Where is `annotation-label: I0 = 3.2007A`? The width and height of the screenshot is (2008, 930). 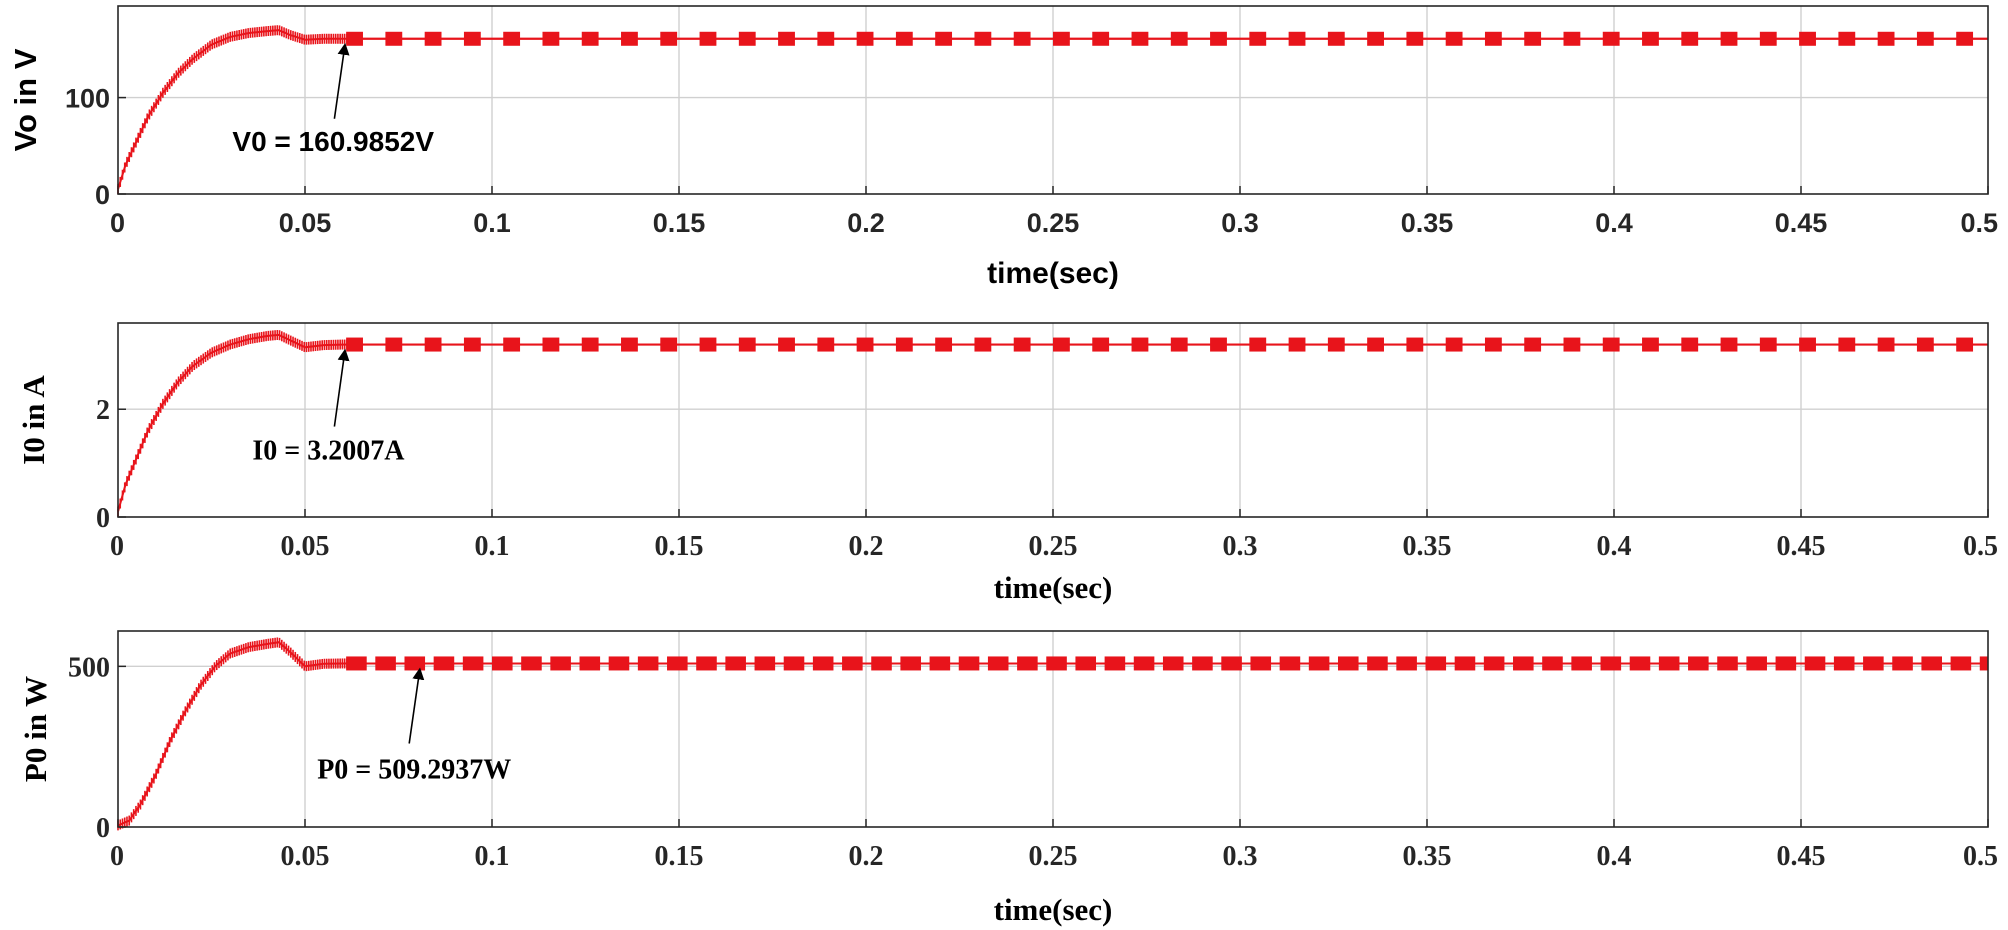
annotation-label: I0 = 3.2007A is located at coordinates (328, 451).